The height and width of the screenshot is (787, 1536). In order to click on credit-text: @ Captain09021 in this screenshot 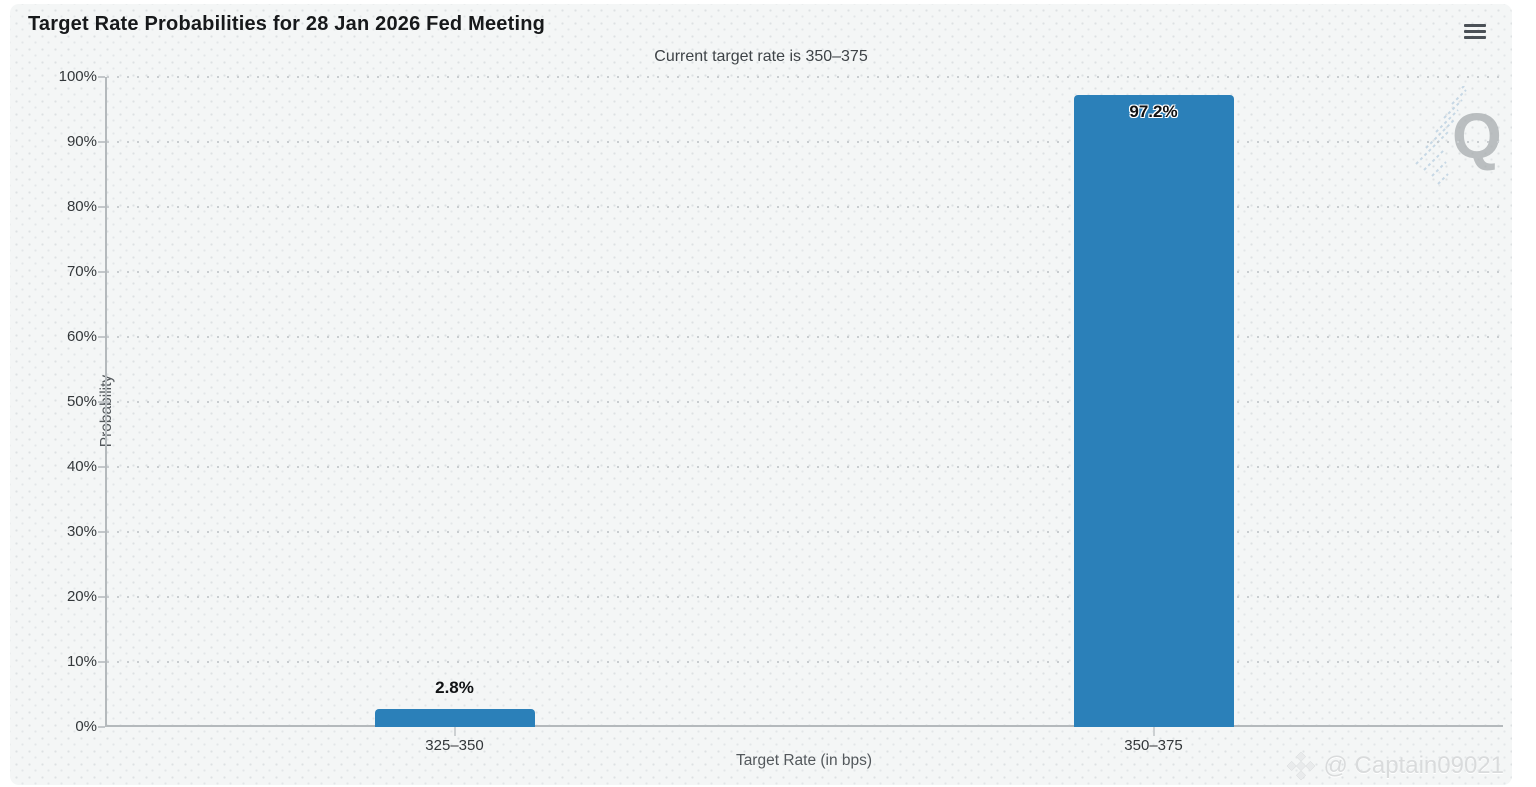, I will do `click(1414, 765)`.